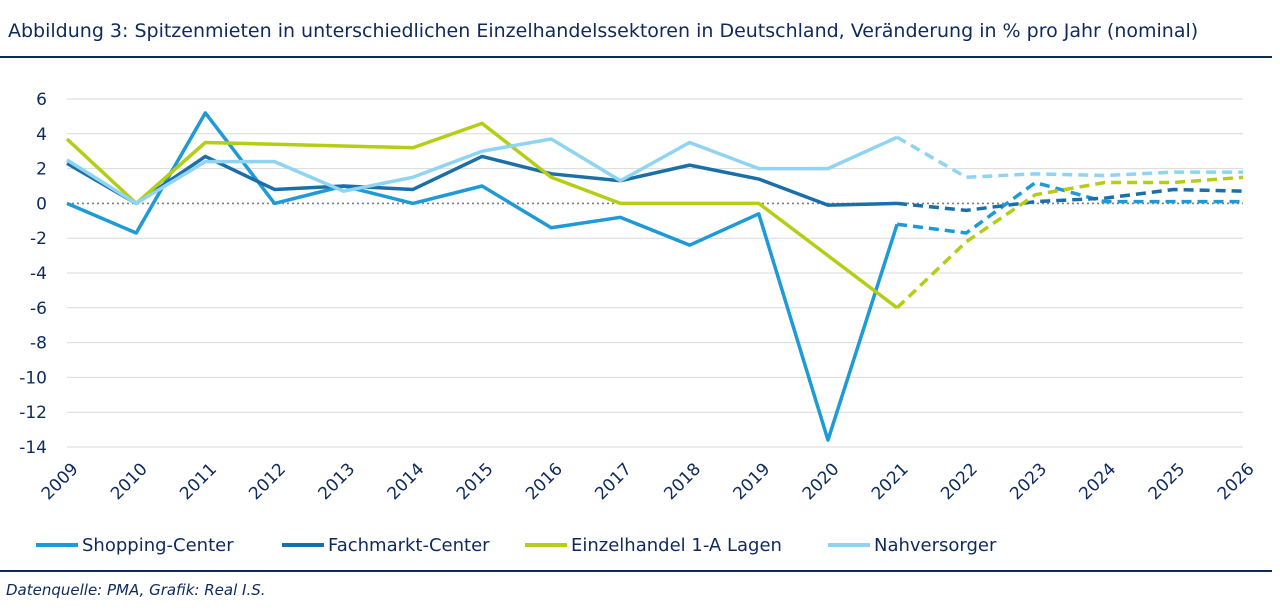 The image size is (1280, 611). I want to click on x-tick-label: 2012, so click(267, 481).